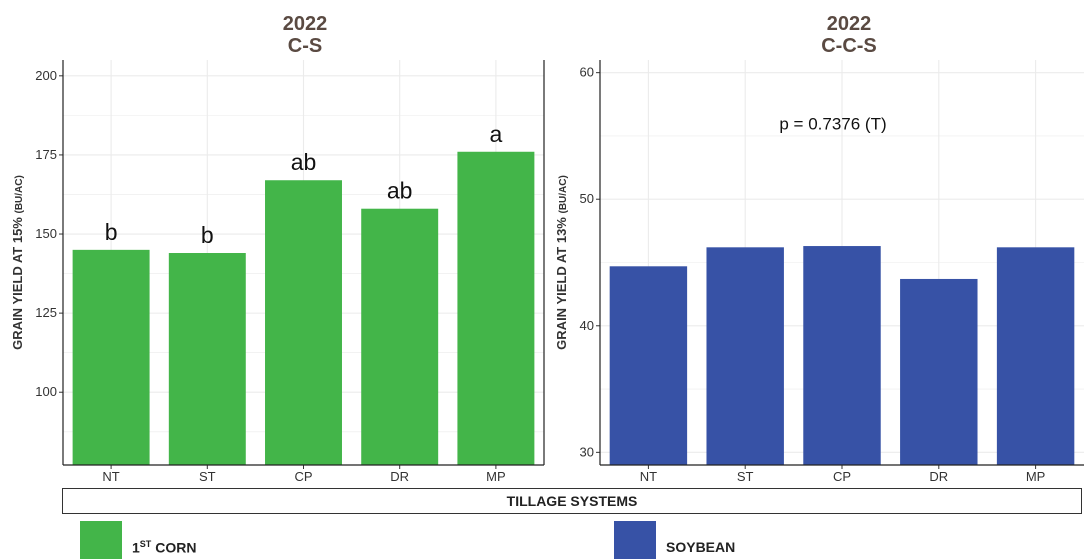 The width and height of the screenshot is (1086, 559). I want to click on chart2-y-axis-label-main: GRAIN YIELD AT 13%, so click(561, 282).